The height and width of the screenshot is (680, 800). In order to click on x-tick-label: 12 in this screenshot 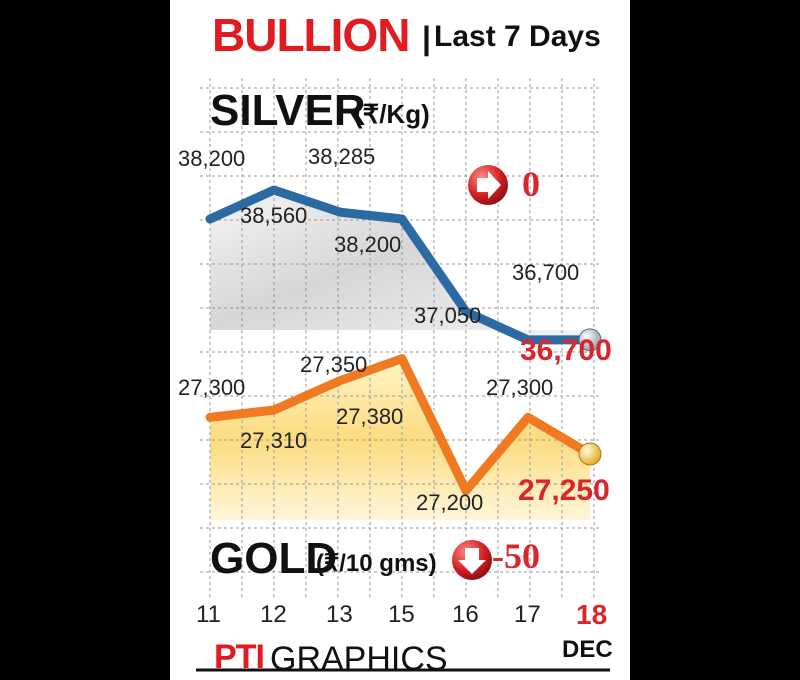, I will do `click(273, 614)`.